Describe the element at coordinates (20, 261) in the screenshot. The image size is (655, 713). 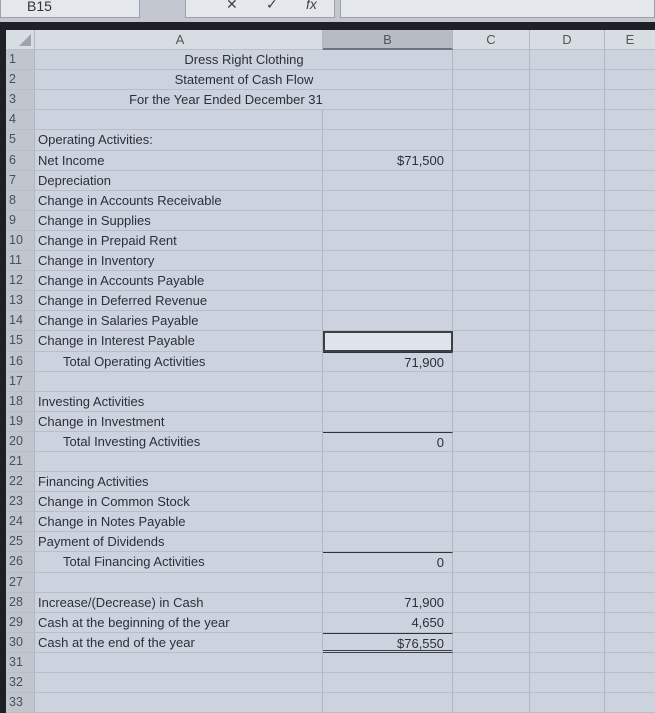
I see `row-header: 11` at that location.